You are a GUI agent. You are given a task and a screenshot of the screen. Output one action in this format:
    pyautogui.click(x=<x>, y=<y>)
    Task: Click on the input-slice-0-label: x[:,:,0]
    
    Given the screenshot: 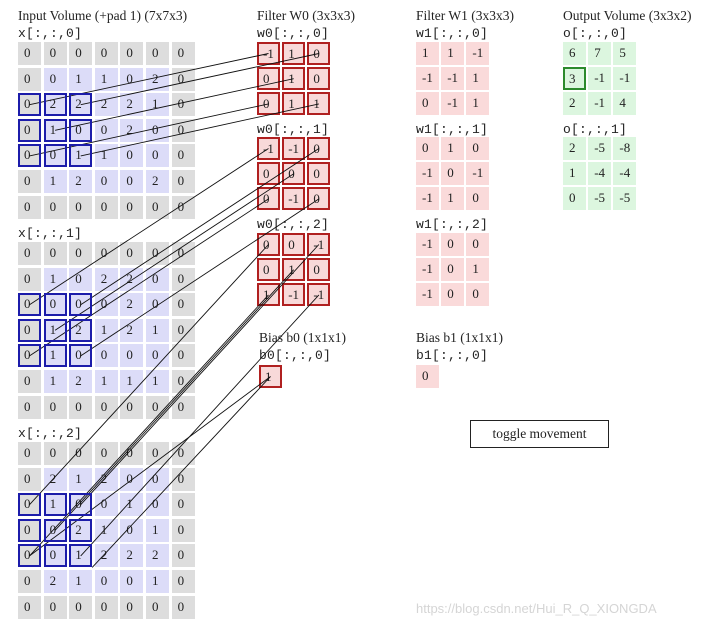 What is the action you would take?
    pyautogui.click(x=50, y=33)
    